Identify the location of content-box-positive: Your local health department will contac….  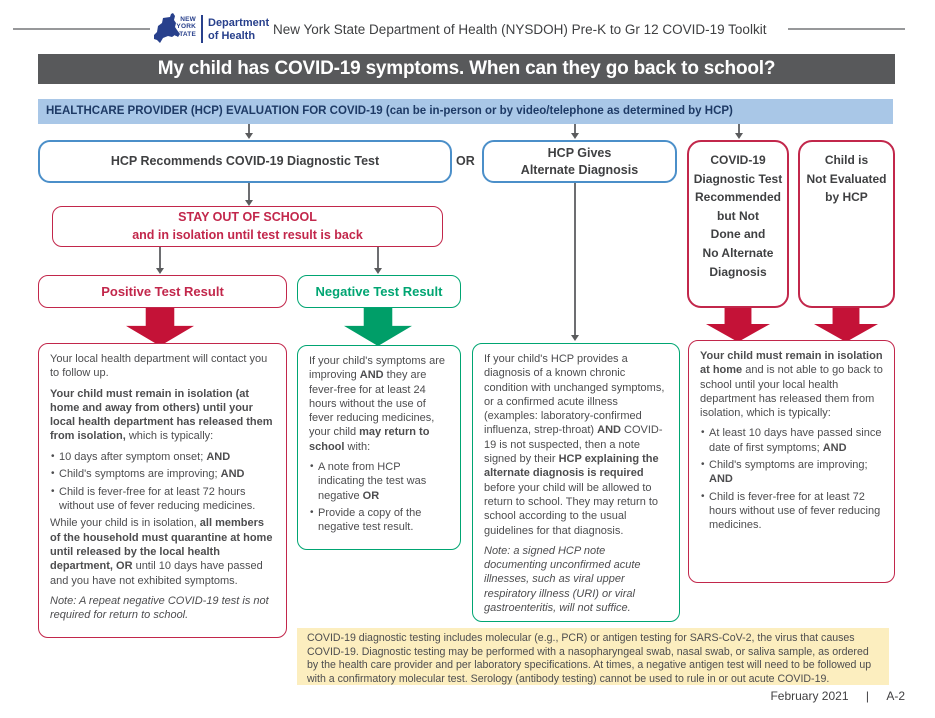
(162, 490).